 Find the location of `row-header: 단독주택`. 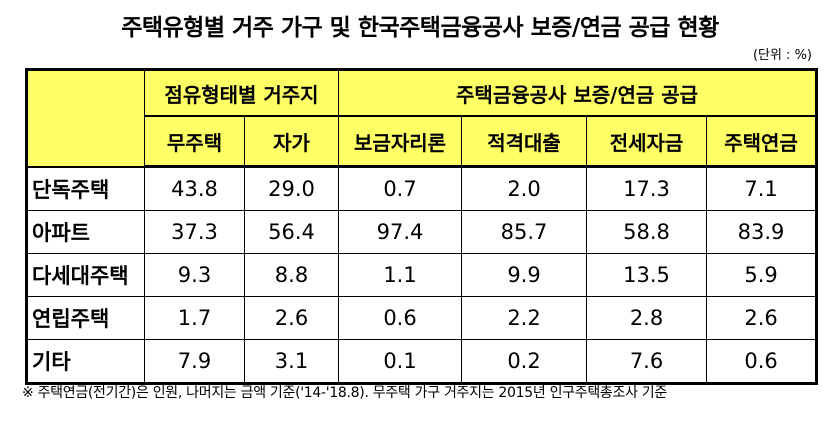

row-header: 단독주택 is located at coordinates (85, 188).